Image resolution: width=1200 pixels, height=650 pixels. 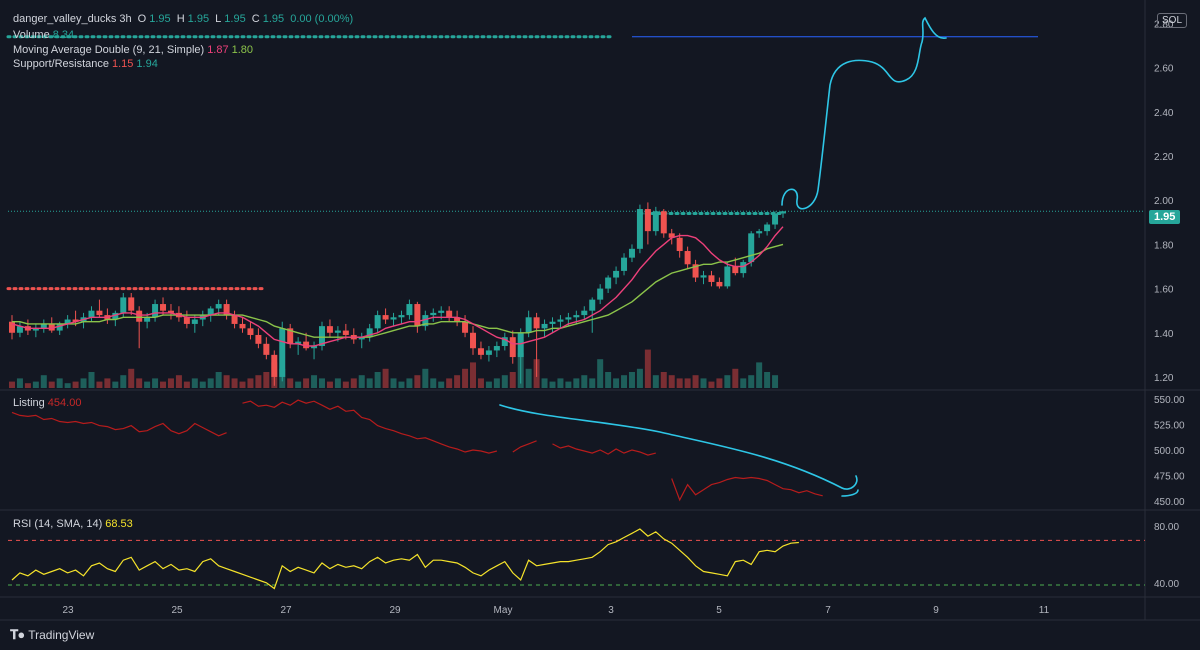 I want to click on time-axis-tick: 27, so click(x=286, y=610).